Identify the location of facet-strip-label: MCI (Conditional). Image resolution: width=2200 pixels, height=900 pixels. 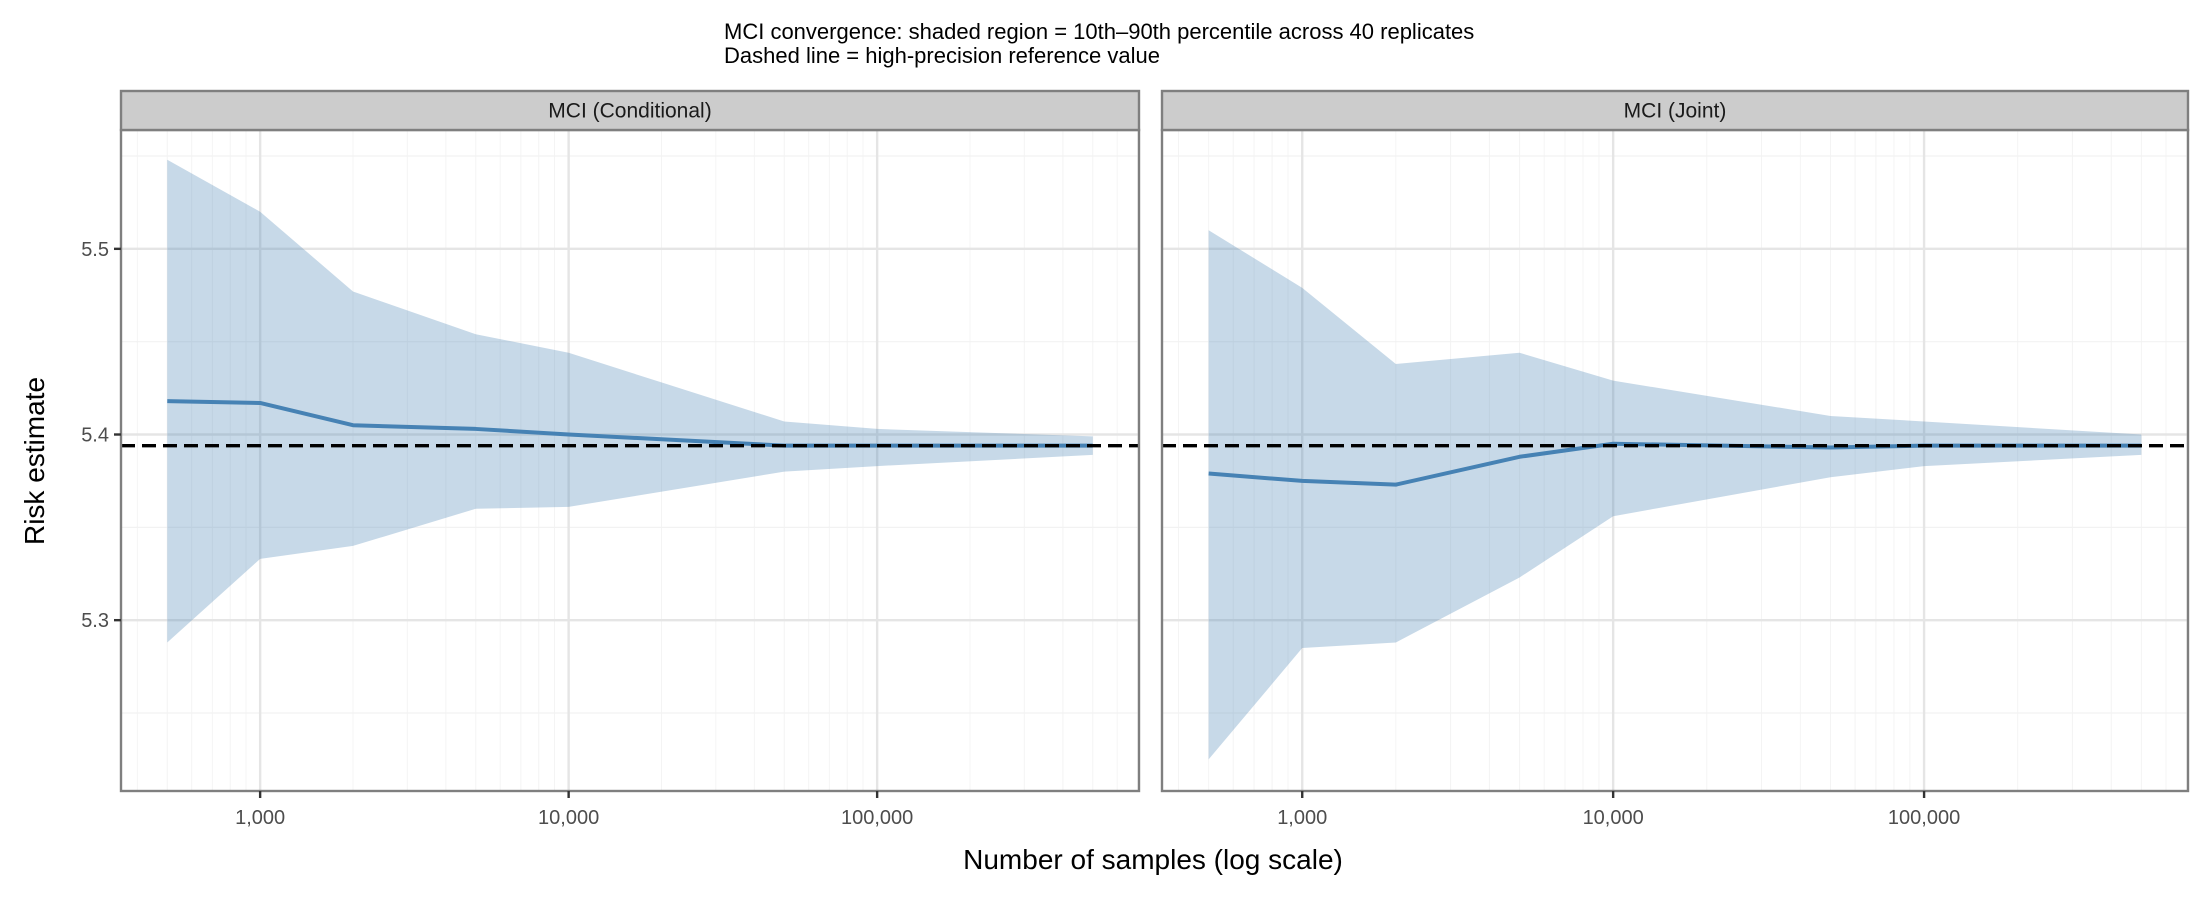
(629, 111).